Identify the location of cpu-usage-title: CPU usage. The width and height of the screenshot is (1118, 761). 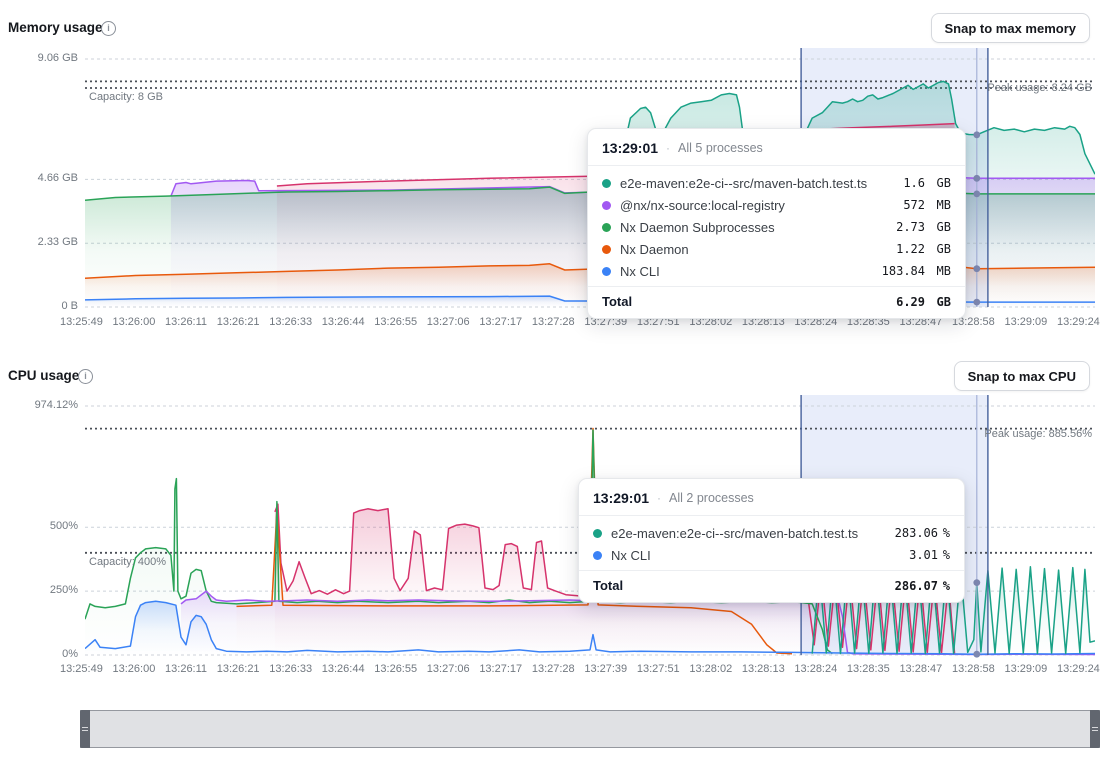
(44, 375).